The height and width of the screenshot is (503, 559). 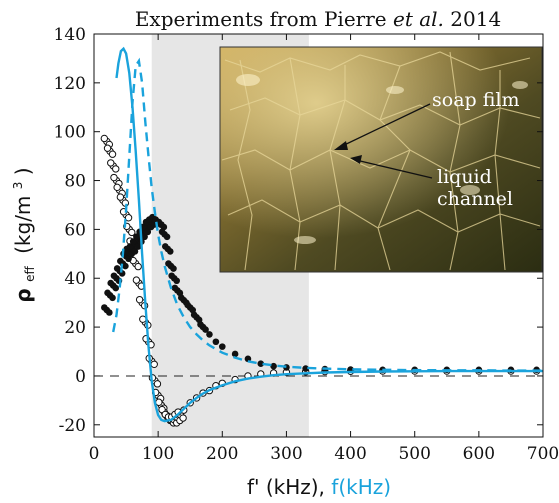 What do you see at coordinates (476, 100) in the screenshot?
I see `annotation-soap-film-label: soap film` at bounding box center [476, 100].